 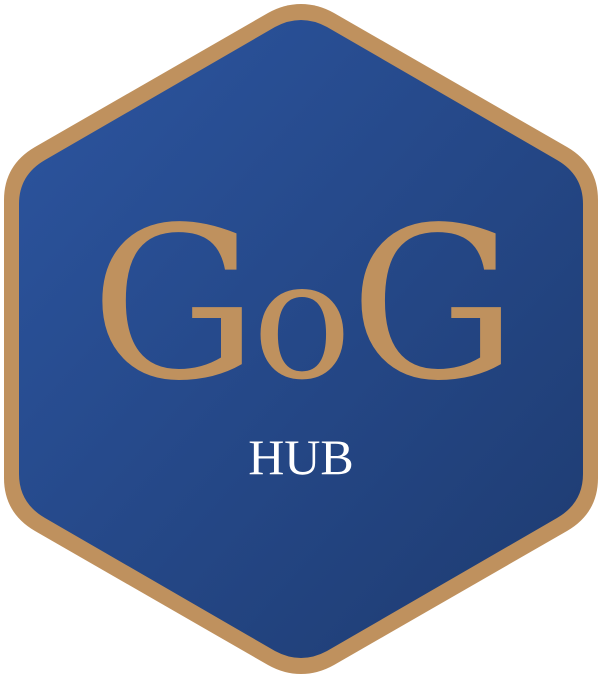 What do you see at coordinates (301, 320) in the screenshot?
I see `logo-letter-o: o` at bounding box center [301, 320].